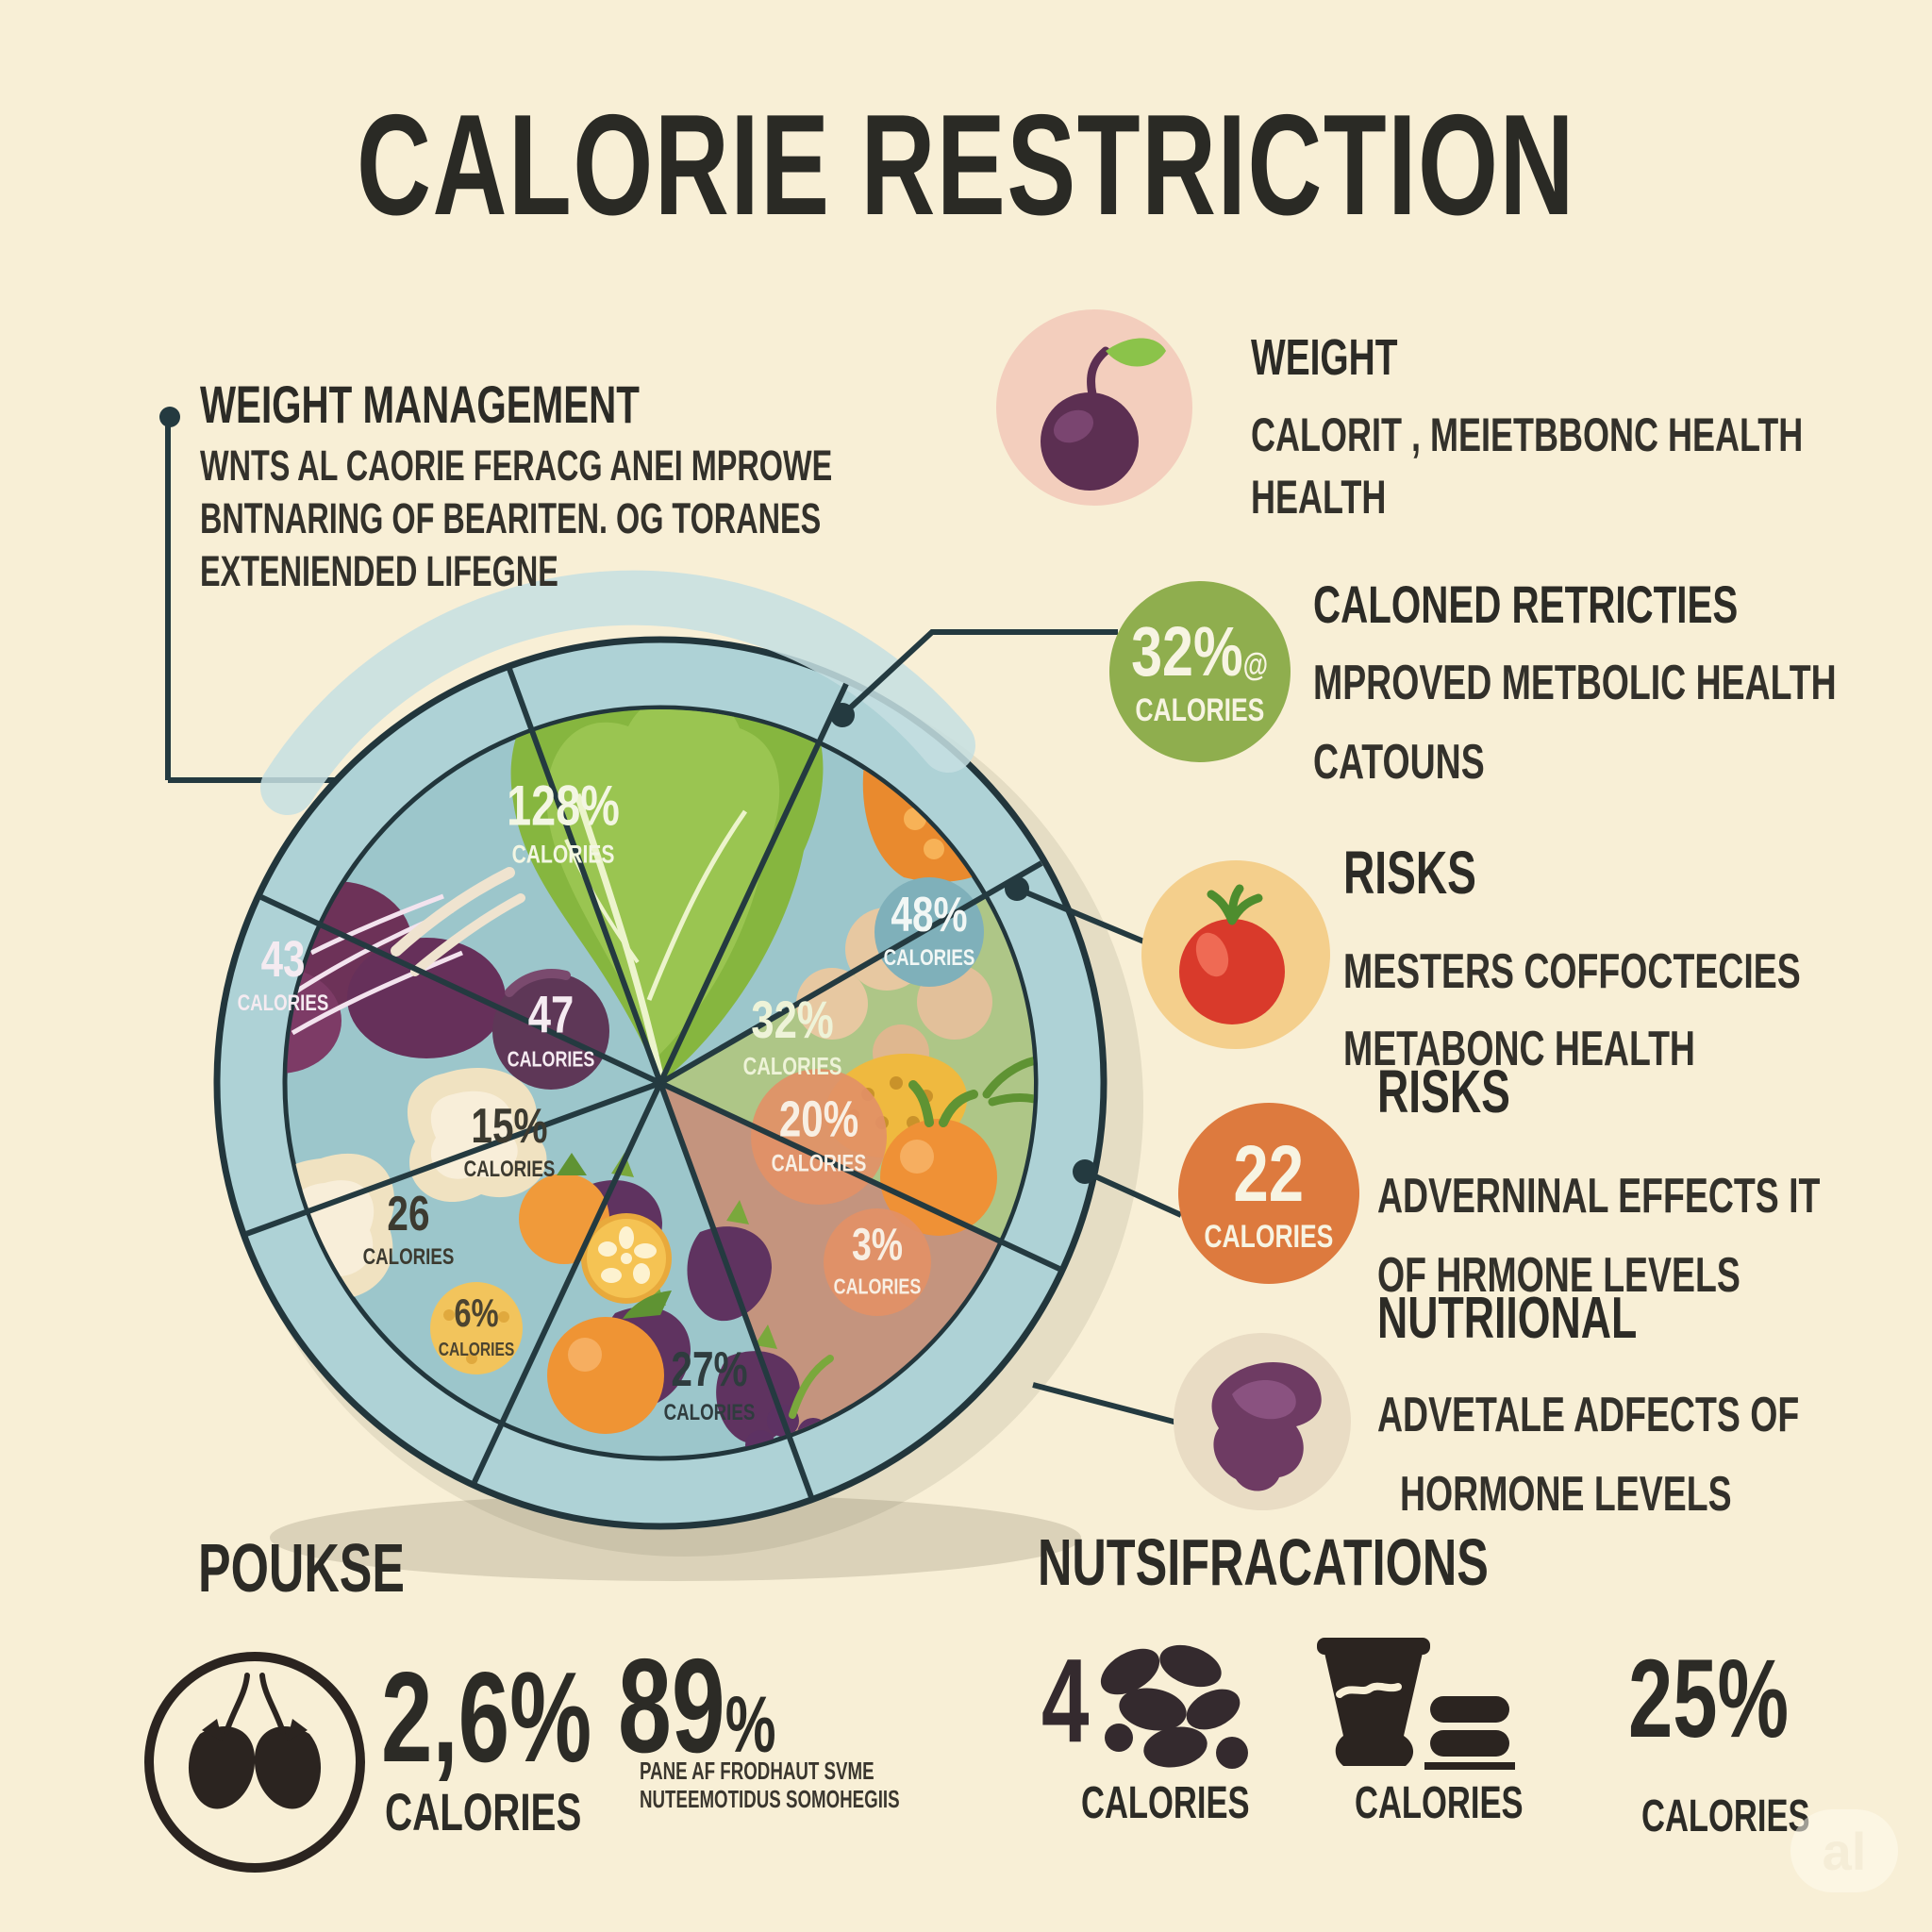 This screenshot has height=1932, width=1932. Describe the element at coordinates (1065, 1701) in the screenshot. I see `stat-4-value: 4` at that location.